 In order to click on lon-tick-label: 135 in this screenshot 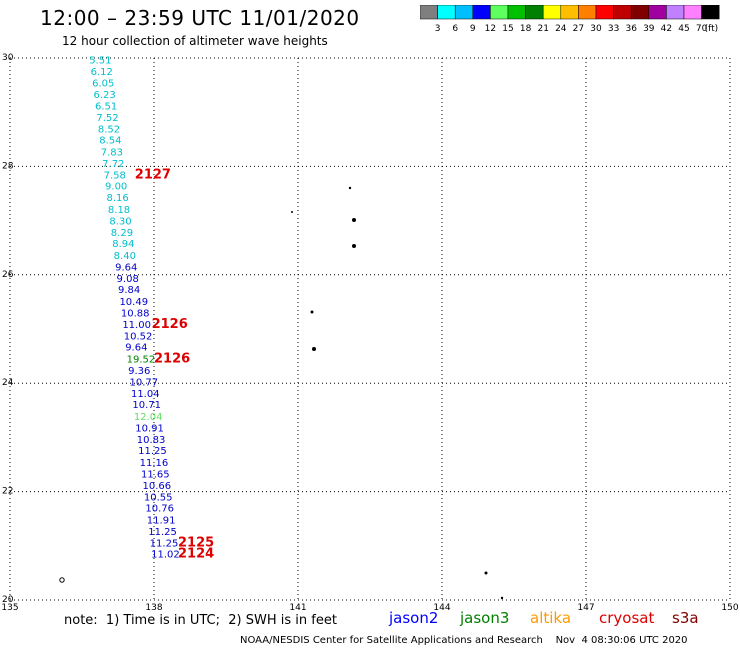, I will do `click(9, 608)`.